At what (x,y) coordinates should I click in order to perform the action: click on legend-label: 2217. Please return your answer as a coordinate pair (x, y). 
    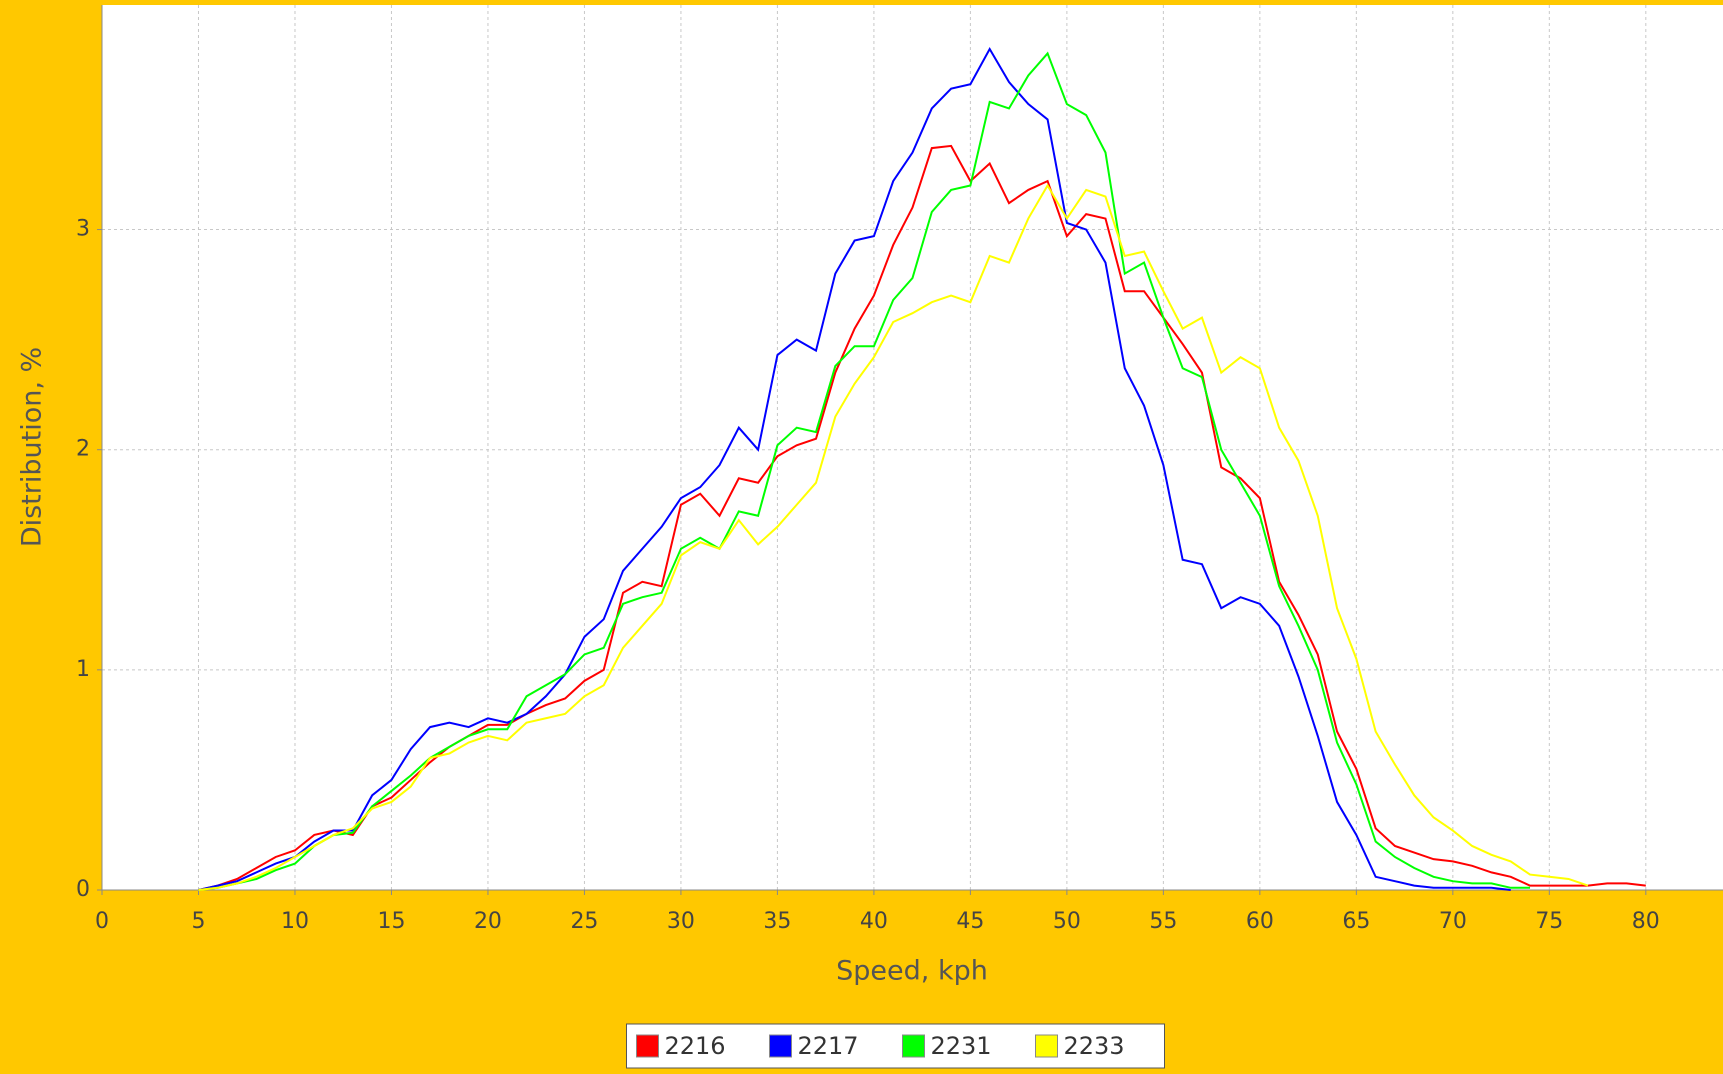
    Looking at the image, I should click on (828, 1046).